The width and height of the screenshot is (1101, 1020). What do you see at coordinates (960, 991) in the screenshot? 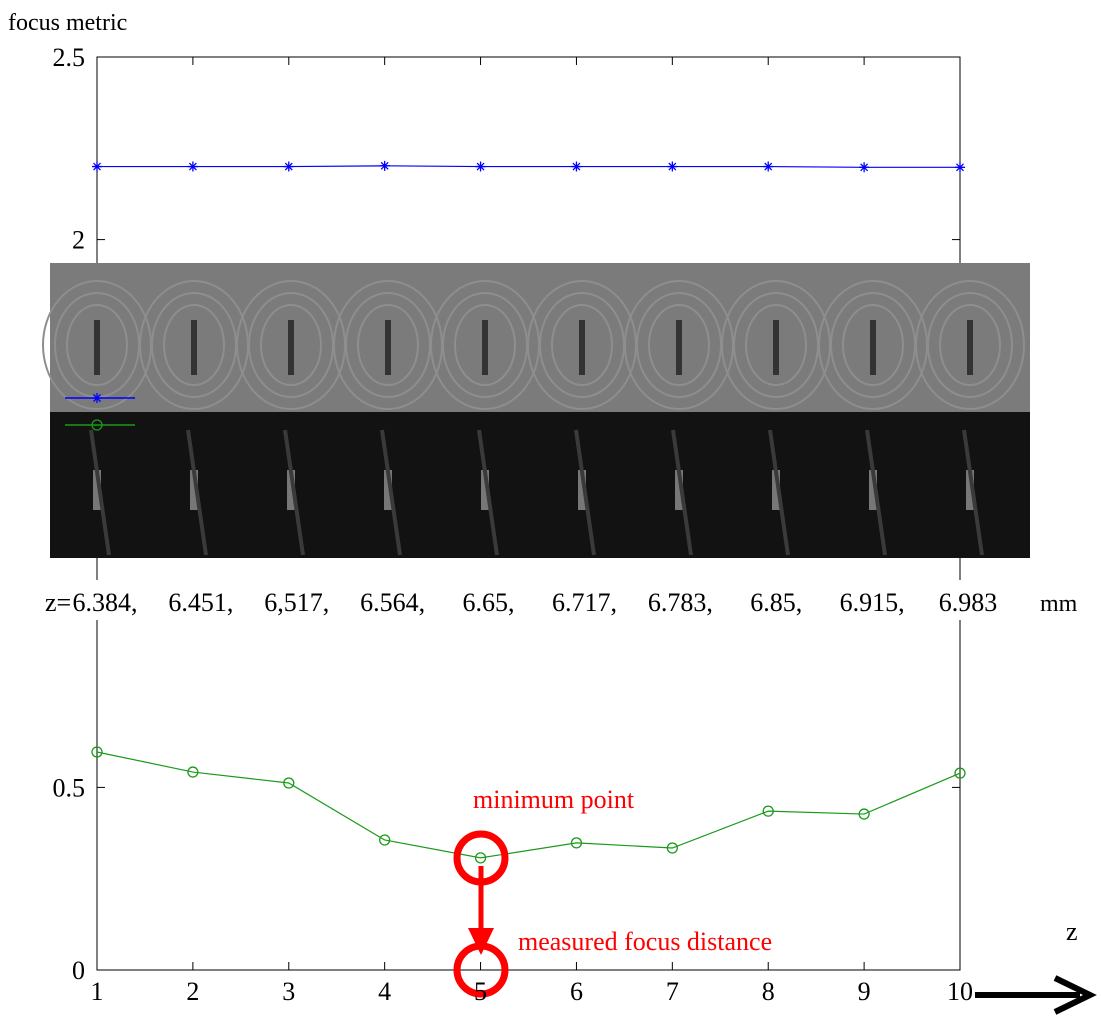
I see `x-tick-label: 10` at bounding box center [960, 991].